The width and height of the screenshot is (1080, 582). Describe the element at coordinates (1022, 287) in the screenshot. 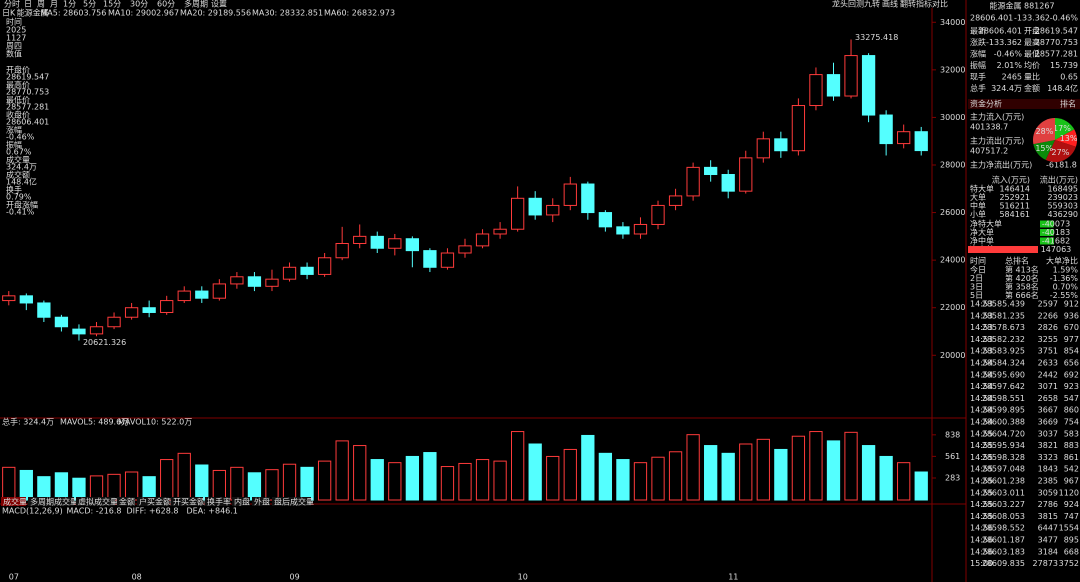

I see `rank-value: 第 358名` at that location.